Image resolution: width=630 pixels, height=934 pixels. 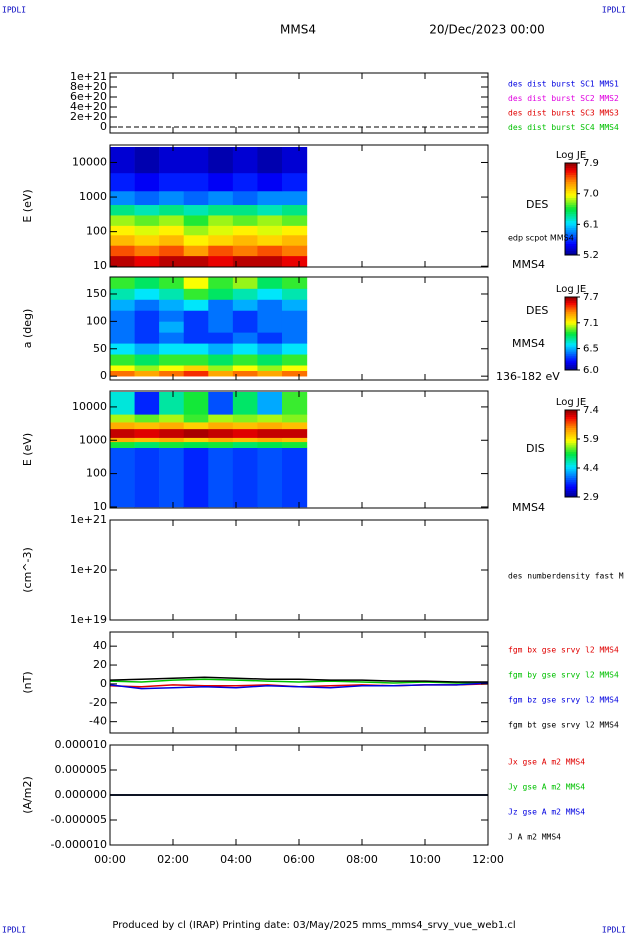 I want to click on colorbar-title: Log JE, so click(x=571, y=155).